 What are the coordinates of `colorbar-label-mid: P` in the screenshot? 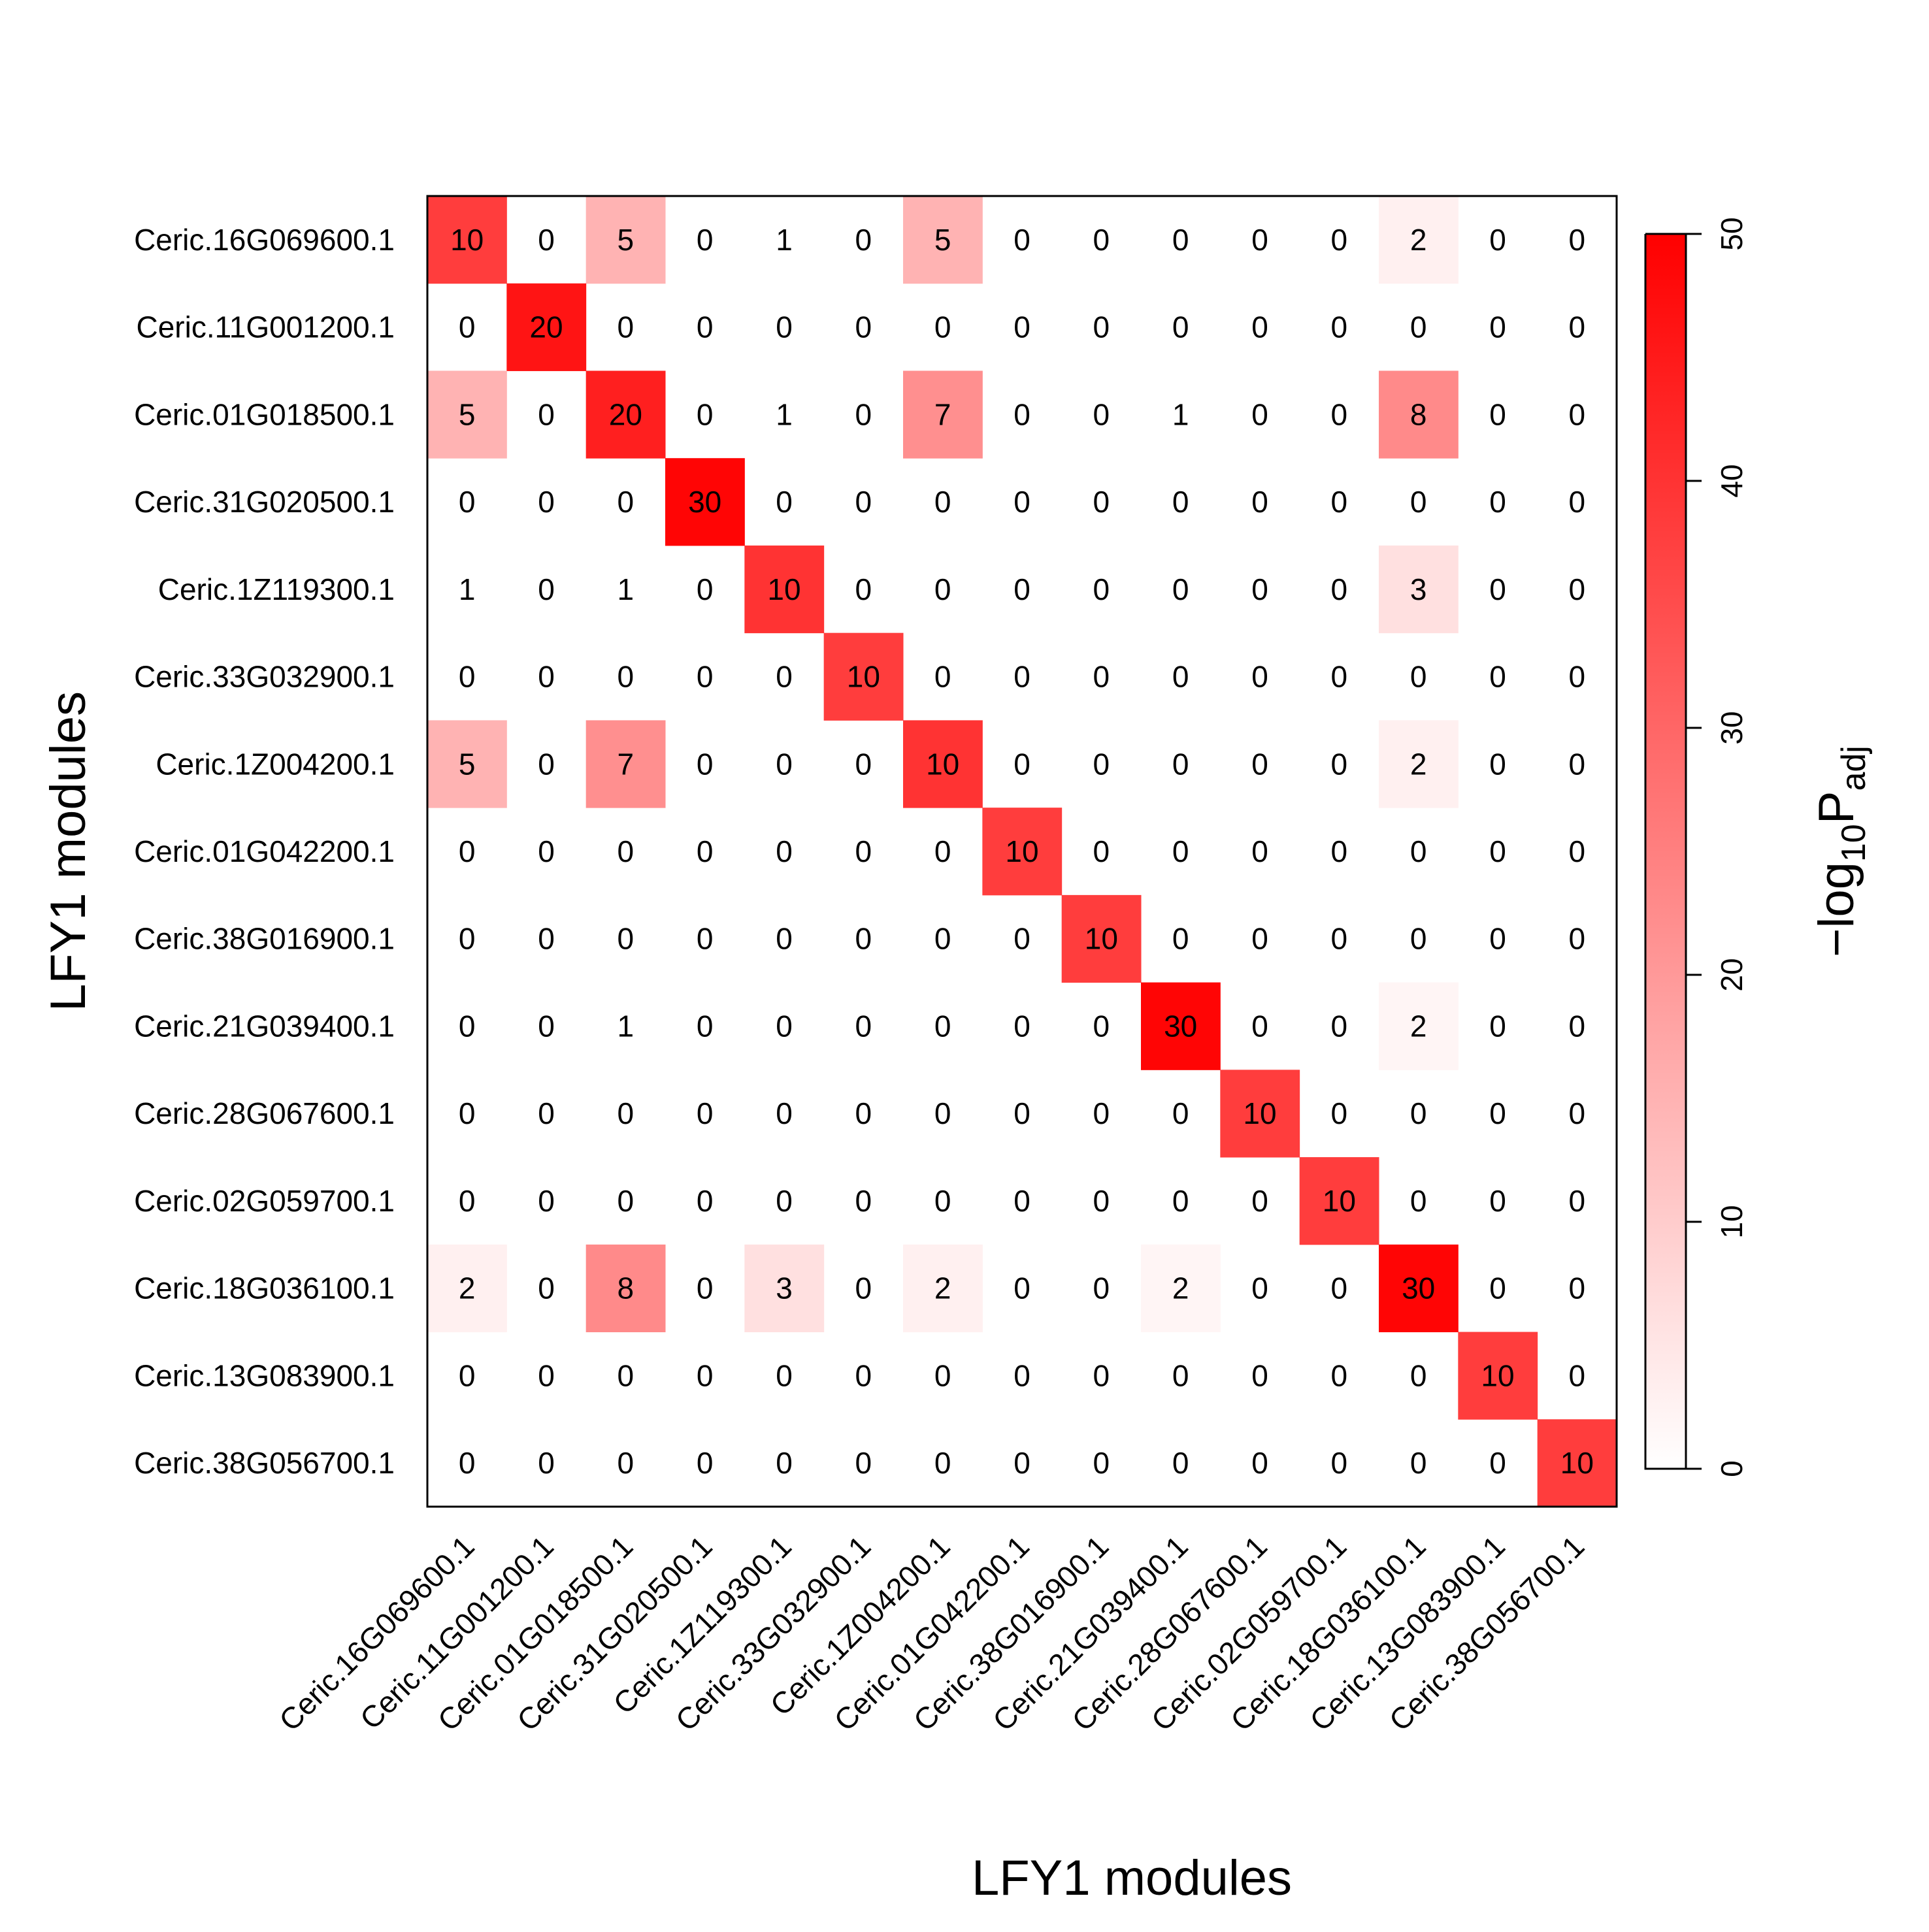 It's located at (1836, 808).